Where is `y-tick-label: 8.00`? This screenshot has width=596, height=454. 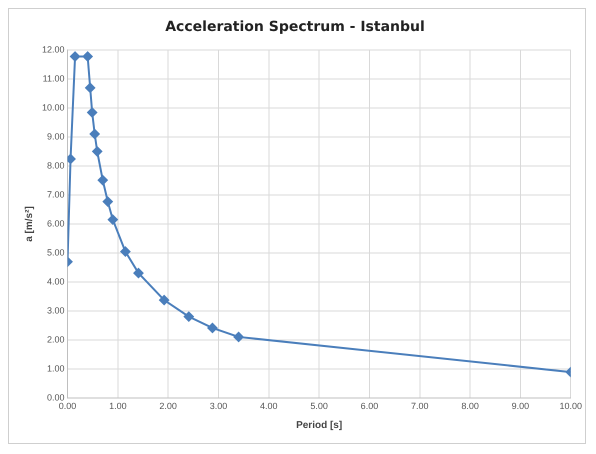
y-tick-label: 8.00 is located at coordinates (55, 165).